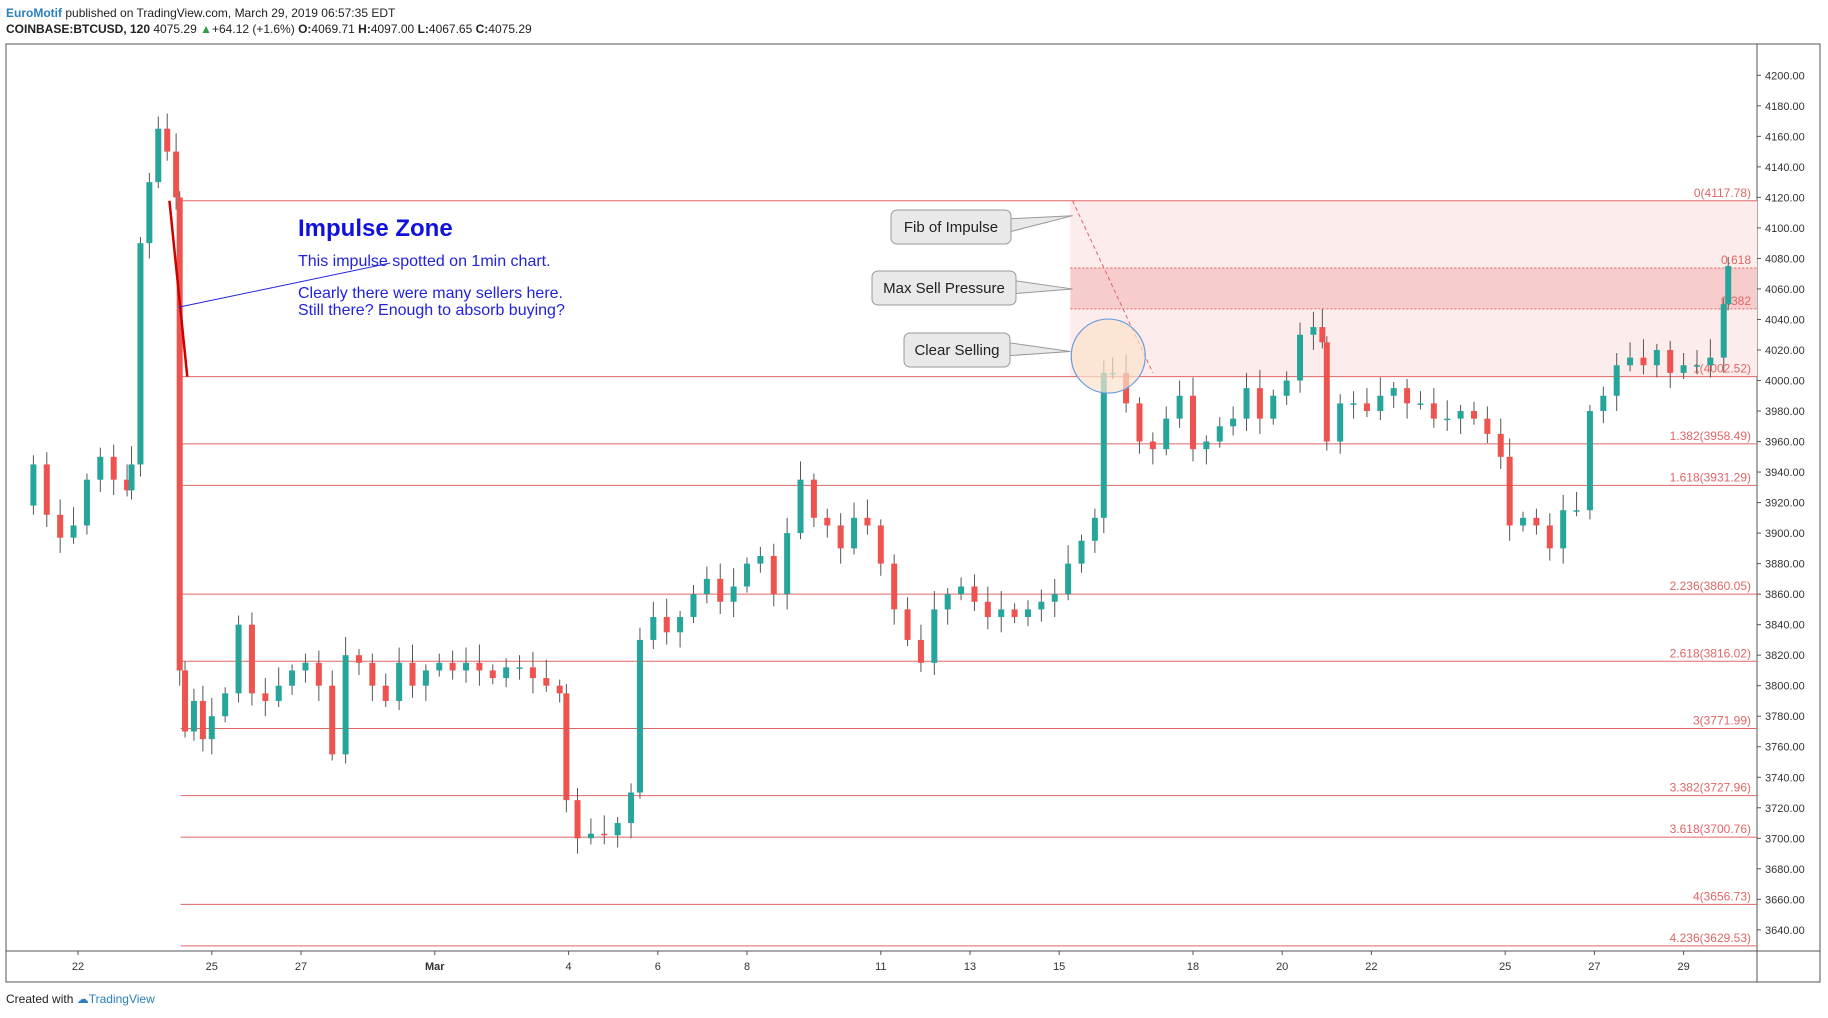 The width and height of the screenshot is (1828, 1018). Describe the element at coordinates (431, 310) in the screenshot. I see `impulse-note-line-3: Still there? Enough to absorb buying?` at that location.